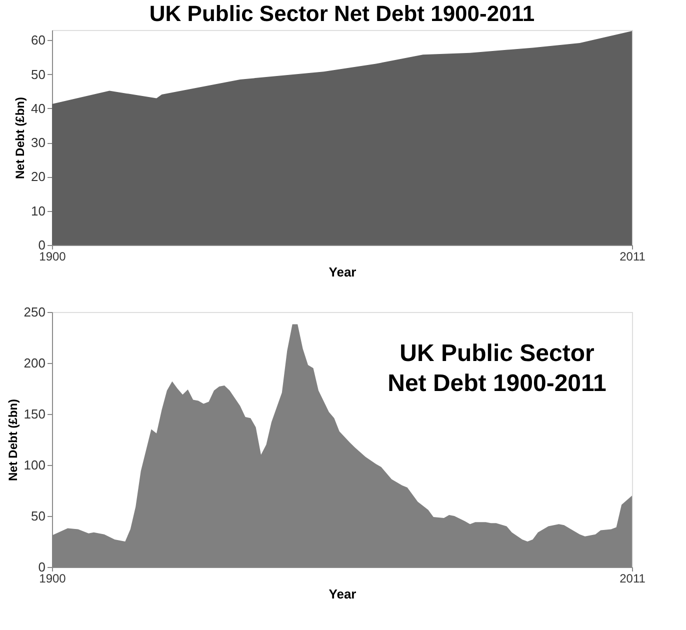 The height and width of the screenshot is (630, 686). Describe the element at coordinates (38, 108) in the screenshot. I see `y-tick-label: 40` at that location.